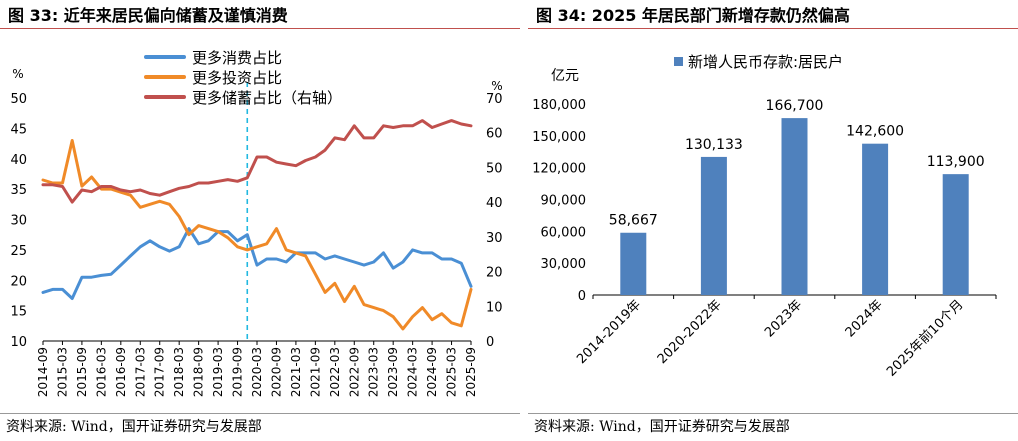 This screenshot has height=441, width=1018. What do you see at coordinates (18, 312) in the screenshot?
I see `left-y-tick-label: 15` at bounding box center [18, 312].